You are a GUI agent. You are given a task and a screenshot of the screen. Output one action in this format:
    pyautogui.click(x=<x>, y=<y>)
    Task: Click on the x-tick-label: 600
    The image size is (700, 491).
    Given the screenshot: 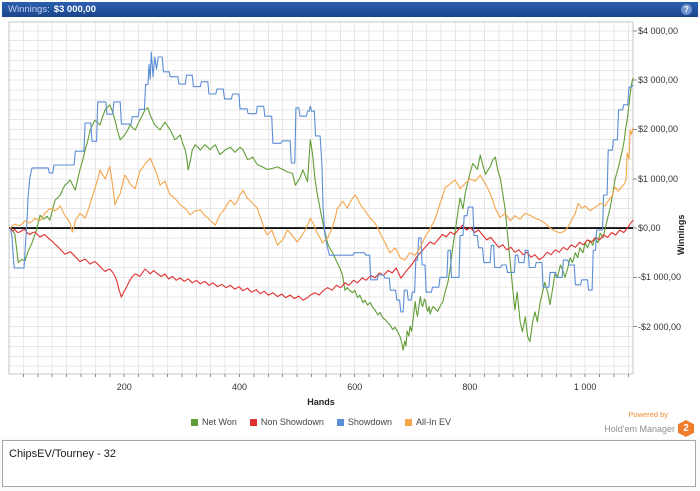 What is the action you would take?
    pyautogui.click(x=355, y=387)
    